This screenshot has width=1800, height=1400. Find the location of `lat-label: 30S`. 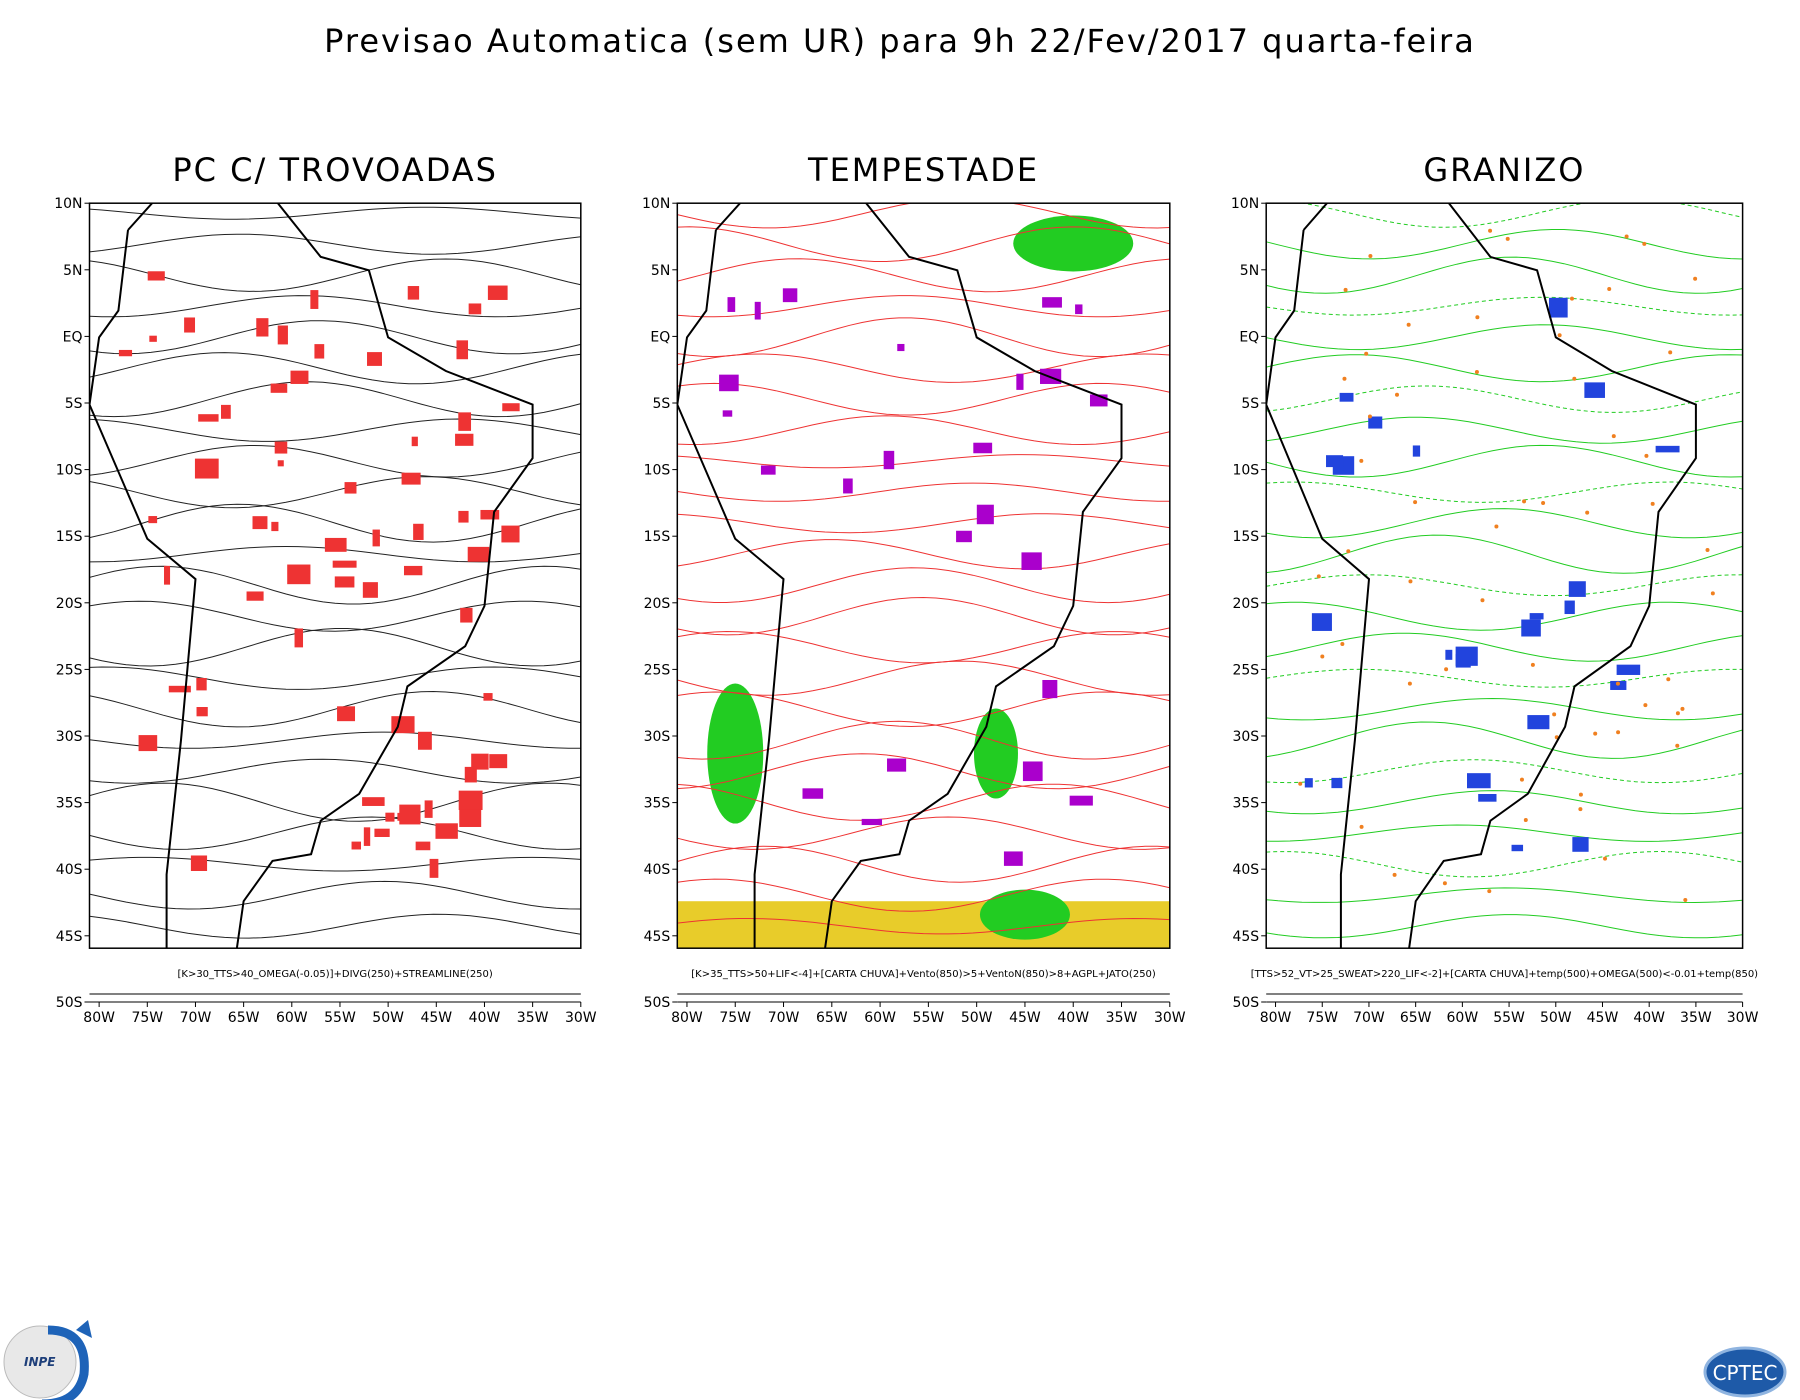

lat-label: 30S is located at coordinates (657, 737).